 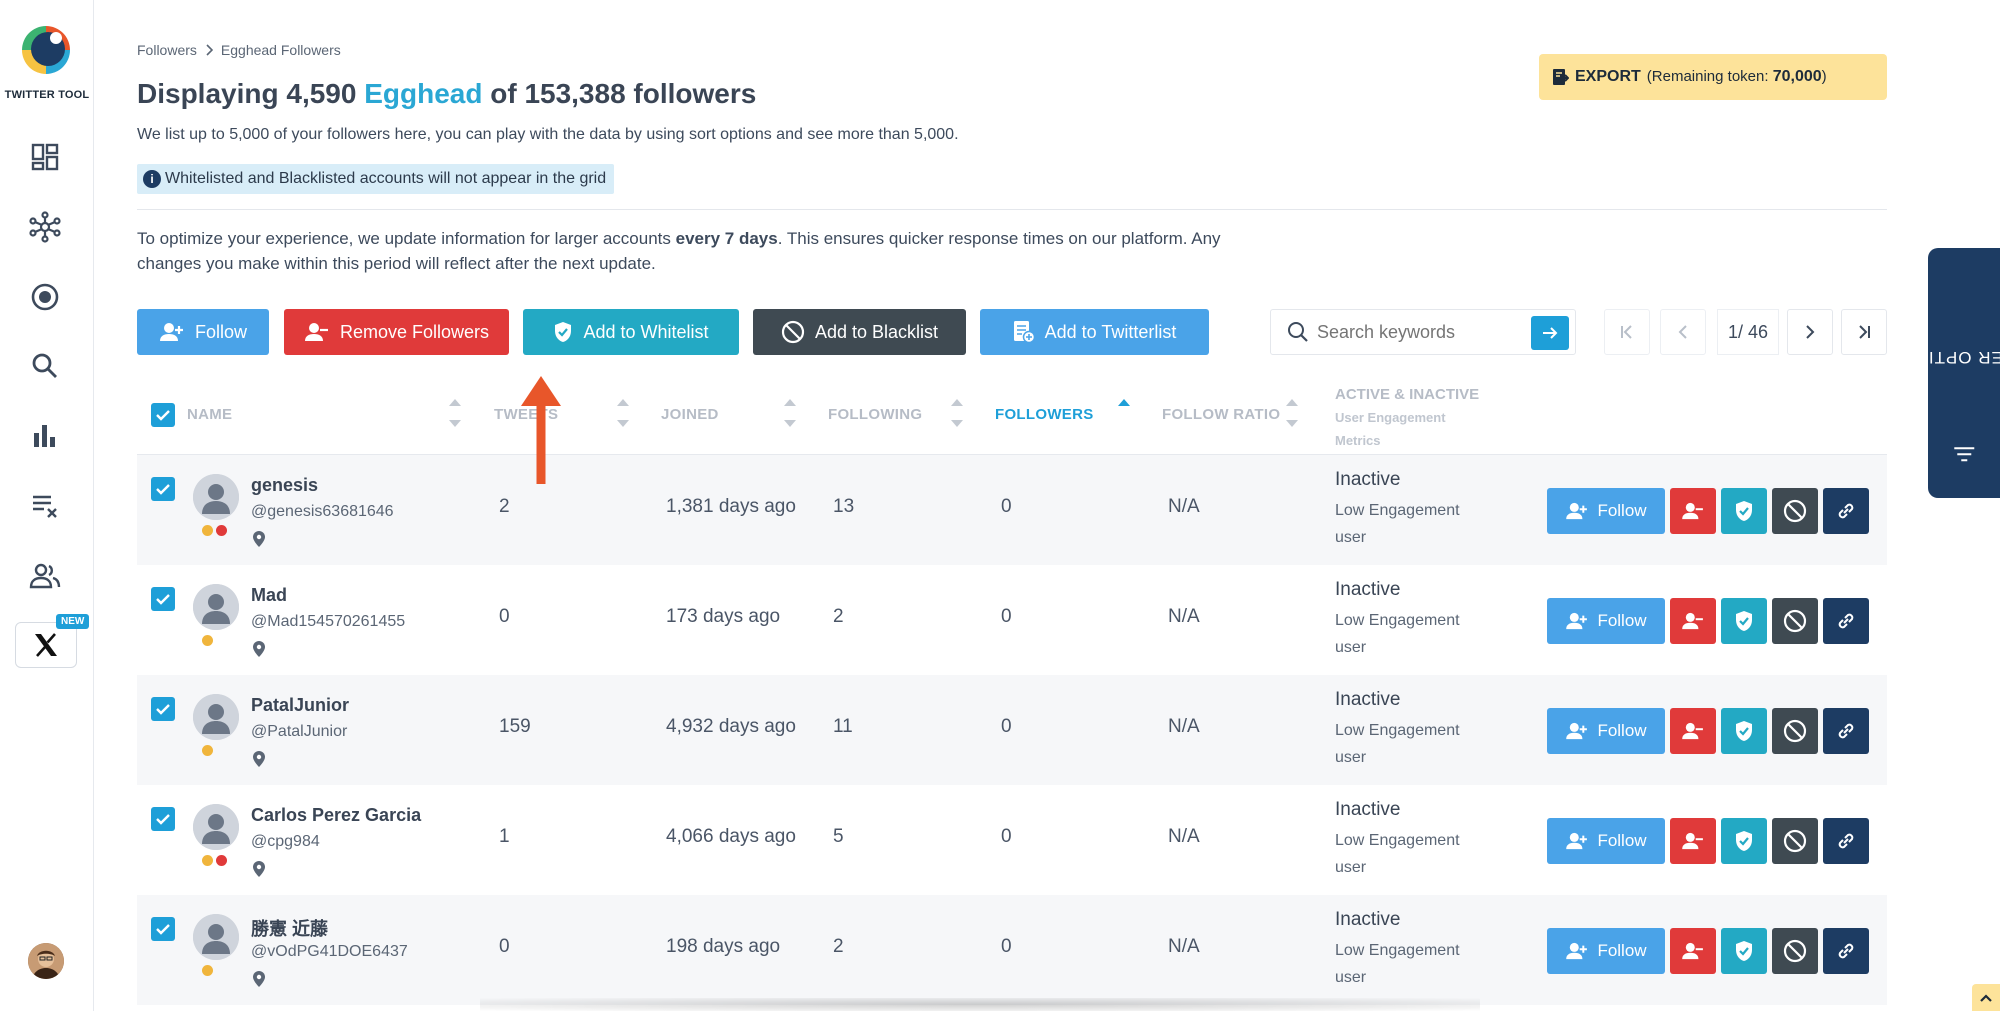 I want to click on sort-tweets-icon, so click(x=623, y=413).